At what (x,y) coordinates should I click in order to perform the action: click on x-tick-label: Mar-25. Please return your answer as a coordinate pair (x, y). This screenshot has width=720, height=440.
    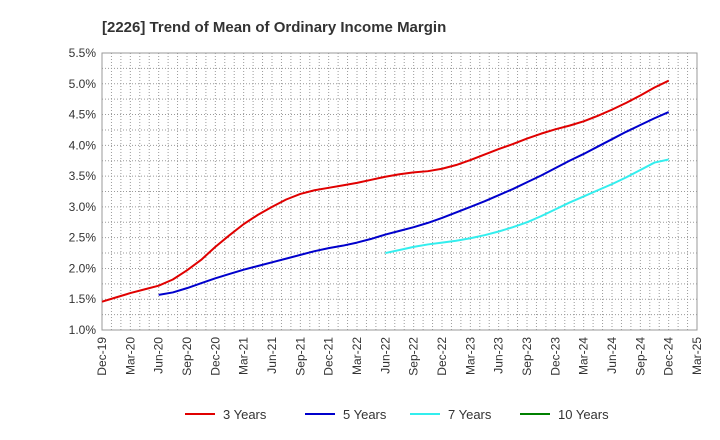
    Looking at the image, I should click on (697, 356).